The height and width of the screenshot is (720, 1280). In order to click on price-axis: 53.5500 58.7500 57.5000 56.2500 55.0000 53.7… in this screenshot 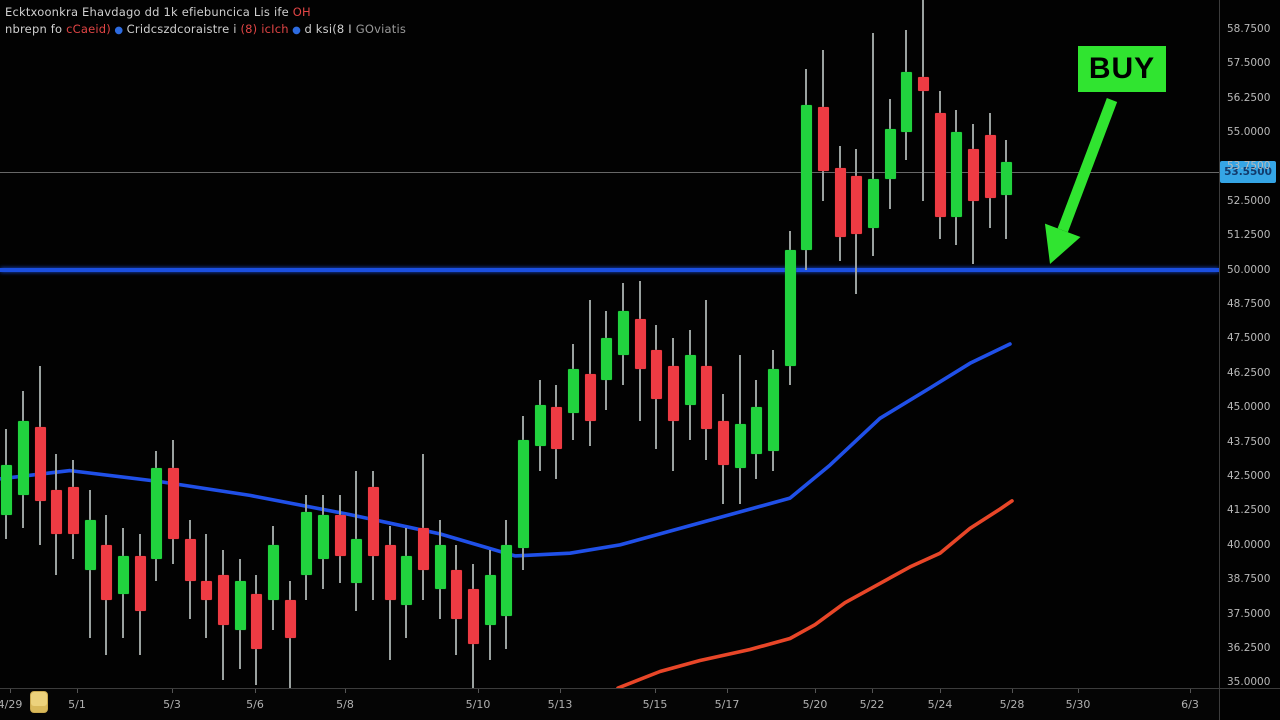, I will do `click(1249, 344)`.